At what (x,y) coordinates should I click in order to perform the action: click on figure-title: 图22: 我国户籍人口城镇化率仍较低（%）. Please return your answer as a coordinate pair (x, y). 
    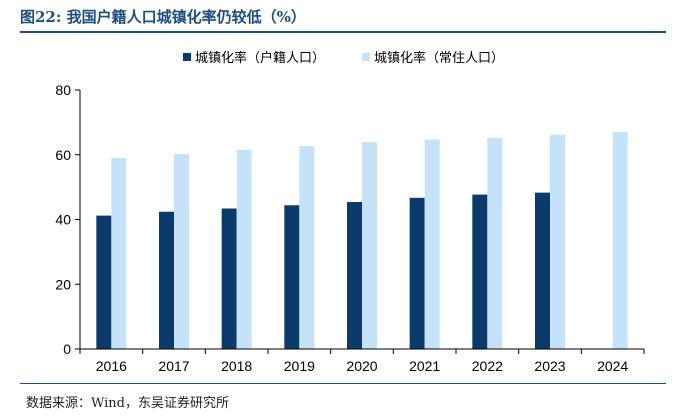
    Looking at the image, I should click on (163, 17).